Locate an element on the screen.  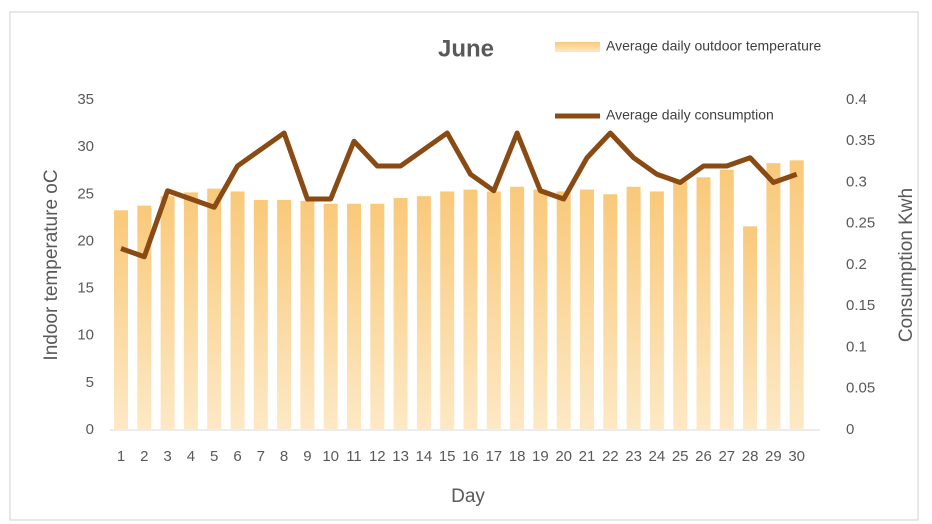
y2-tick-label: 0.25 is located at coordinates (860, 223).